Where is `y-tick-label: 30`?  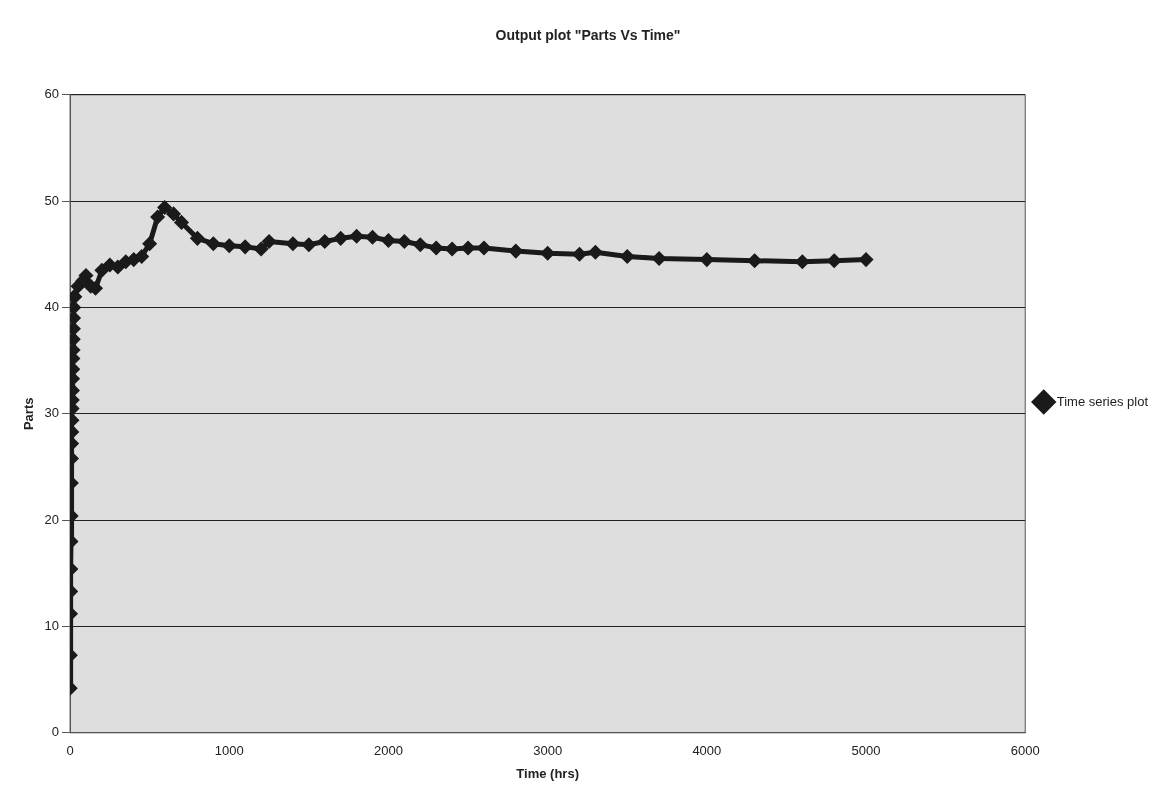 y-tick-label: 30 is located at coordinates (52, 413).